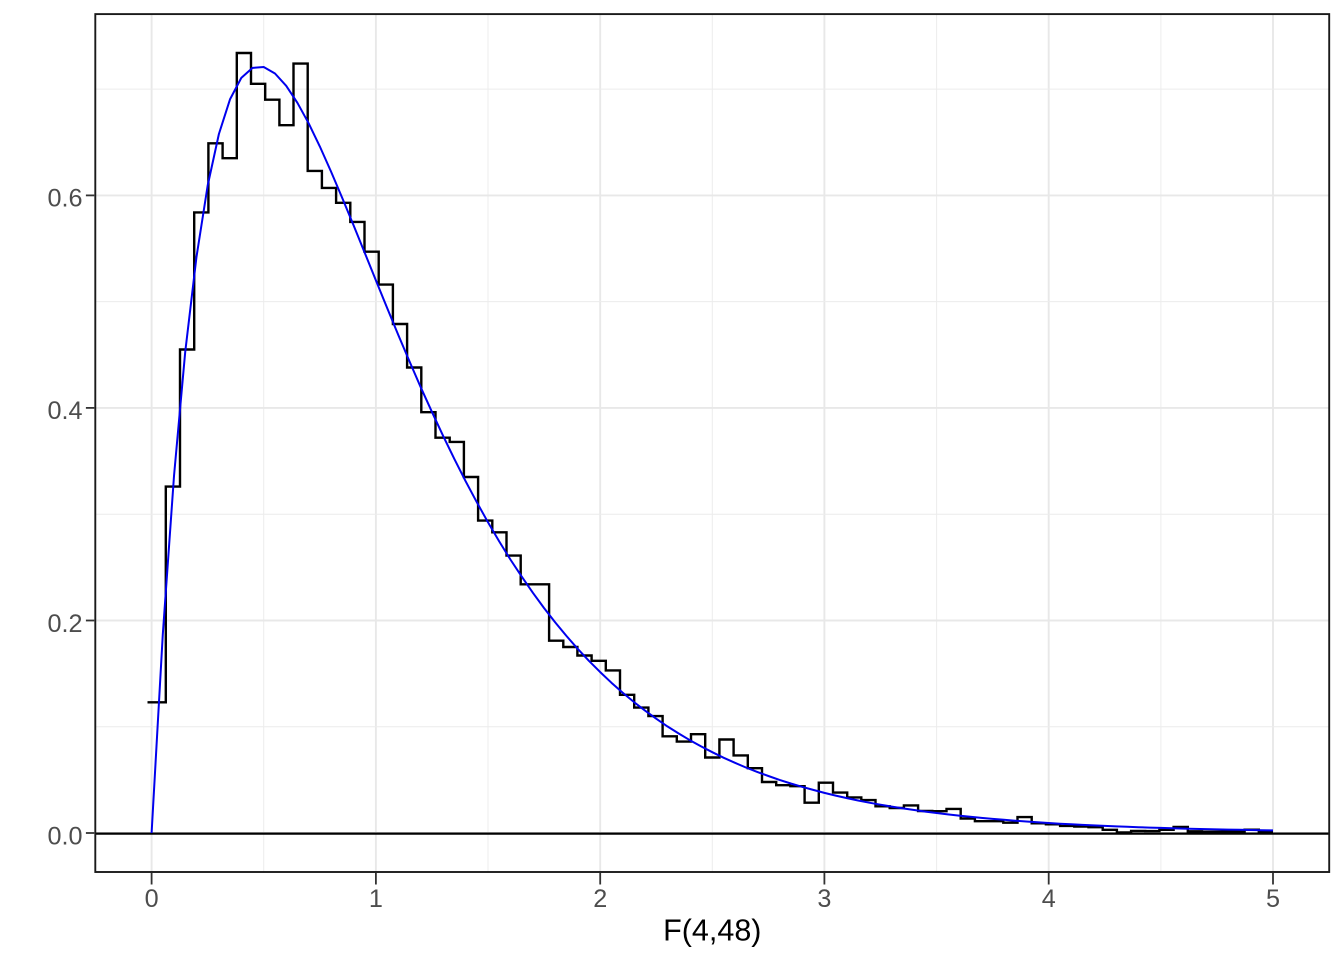 This screenshot has height=960, width=1344. Describe the element at coordinates (64, 836) in the screenshot. I see `svg-text: 0.0` at that location.